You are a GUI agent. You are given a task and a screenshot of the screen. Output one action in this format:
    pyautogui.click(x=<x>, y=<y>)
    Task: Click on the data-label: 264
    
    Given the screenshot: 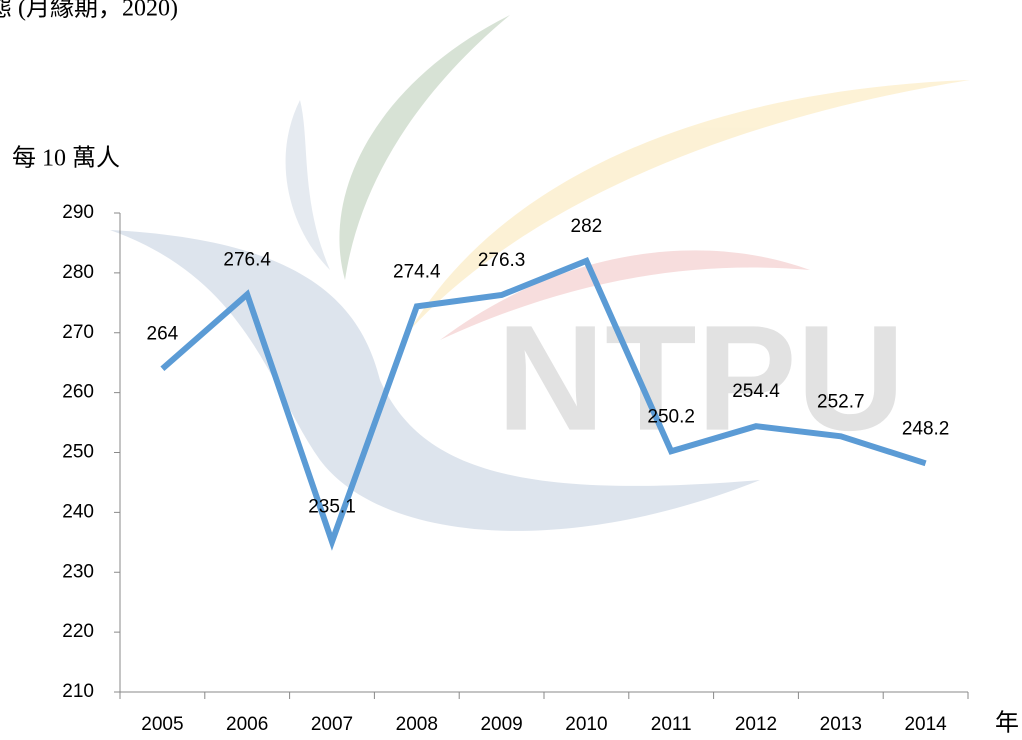 What is the action you would take?
    pyautogui.click(x=163, y=334)
    